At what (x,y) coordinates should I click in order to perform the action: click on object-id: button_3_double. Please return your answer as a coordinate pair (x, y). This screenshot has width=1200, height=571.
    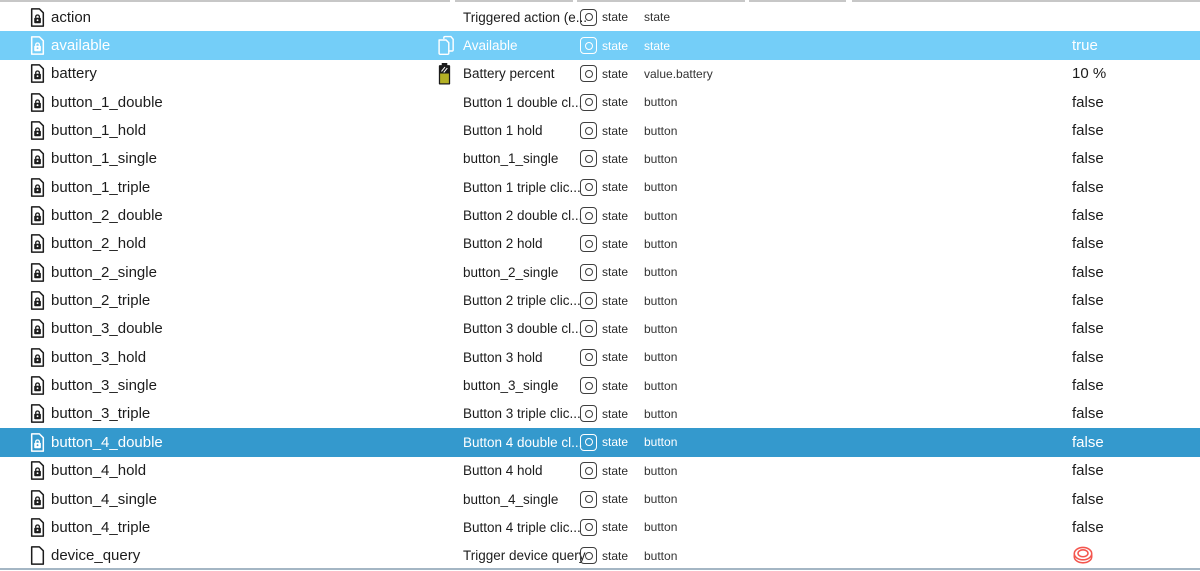
    Looking at the image, I should click on (107, 329).